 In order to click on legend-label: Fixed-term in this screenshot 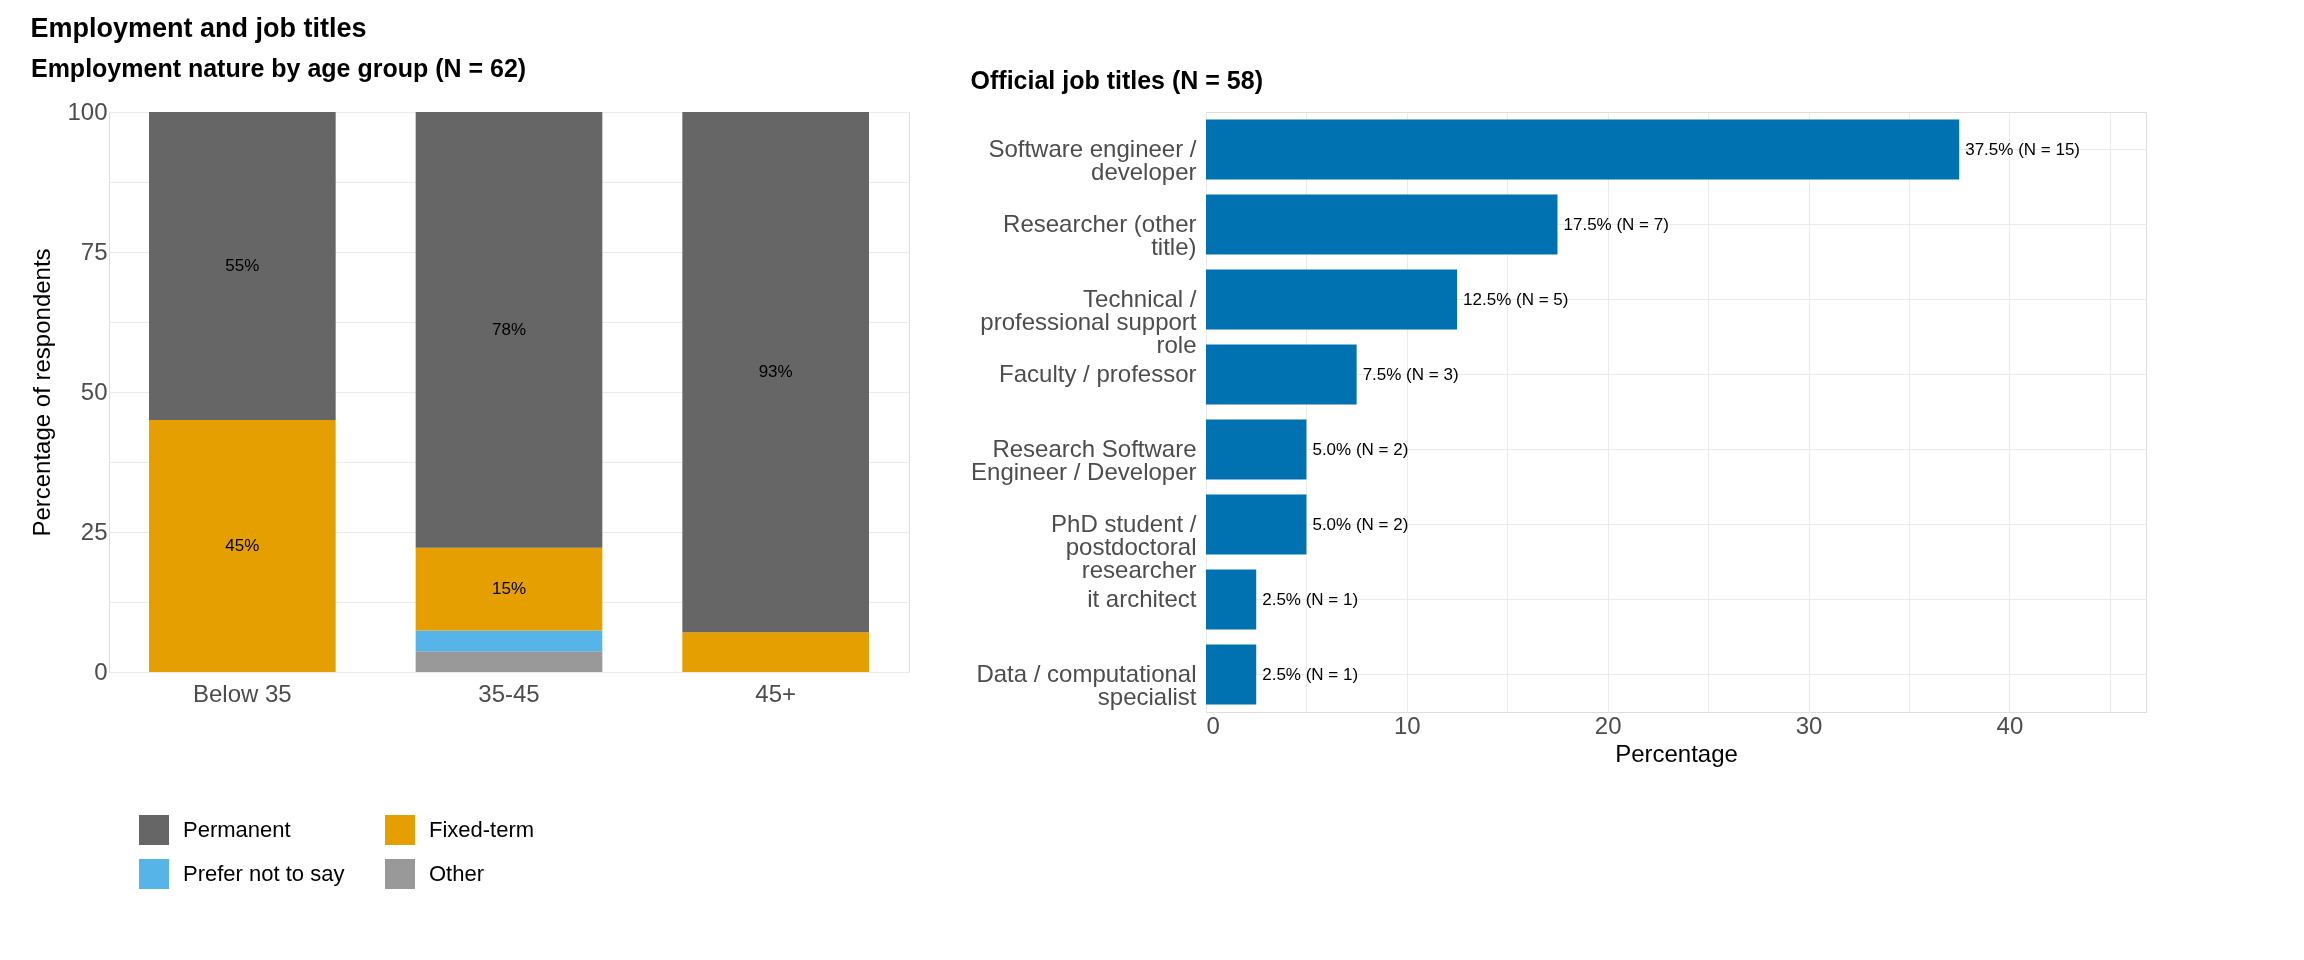, I will do `click(482, 829)`.